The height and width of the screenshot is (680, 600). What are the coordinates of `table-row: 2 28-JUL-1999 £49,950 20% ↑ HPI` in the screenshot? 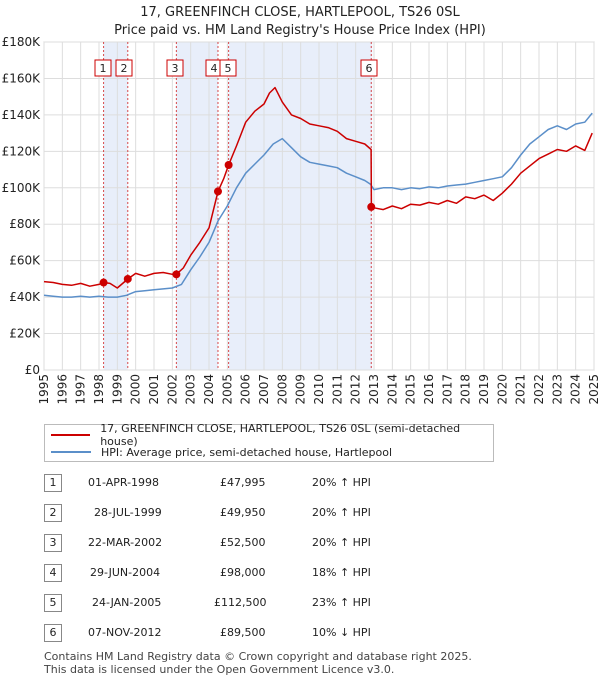 It's located at (304, 513).